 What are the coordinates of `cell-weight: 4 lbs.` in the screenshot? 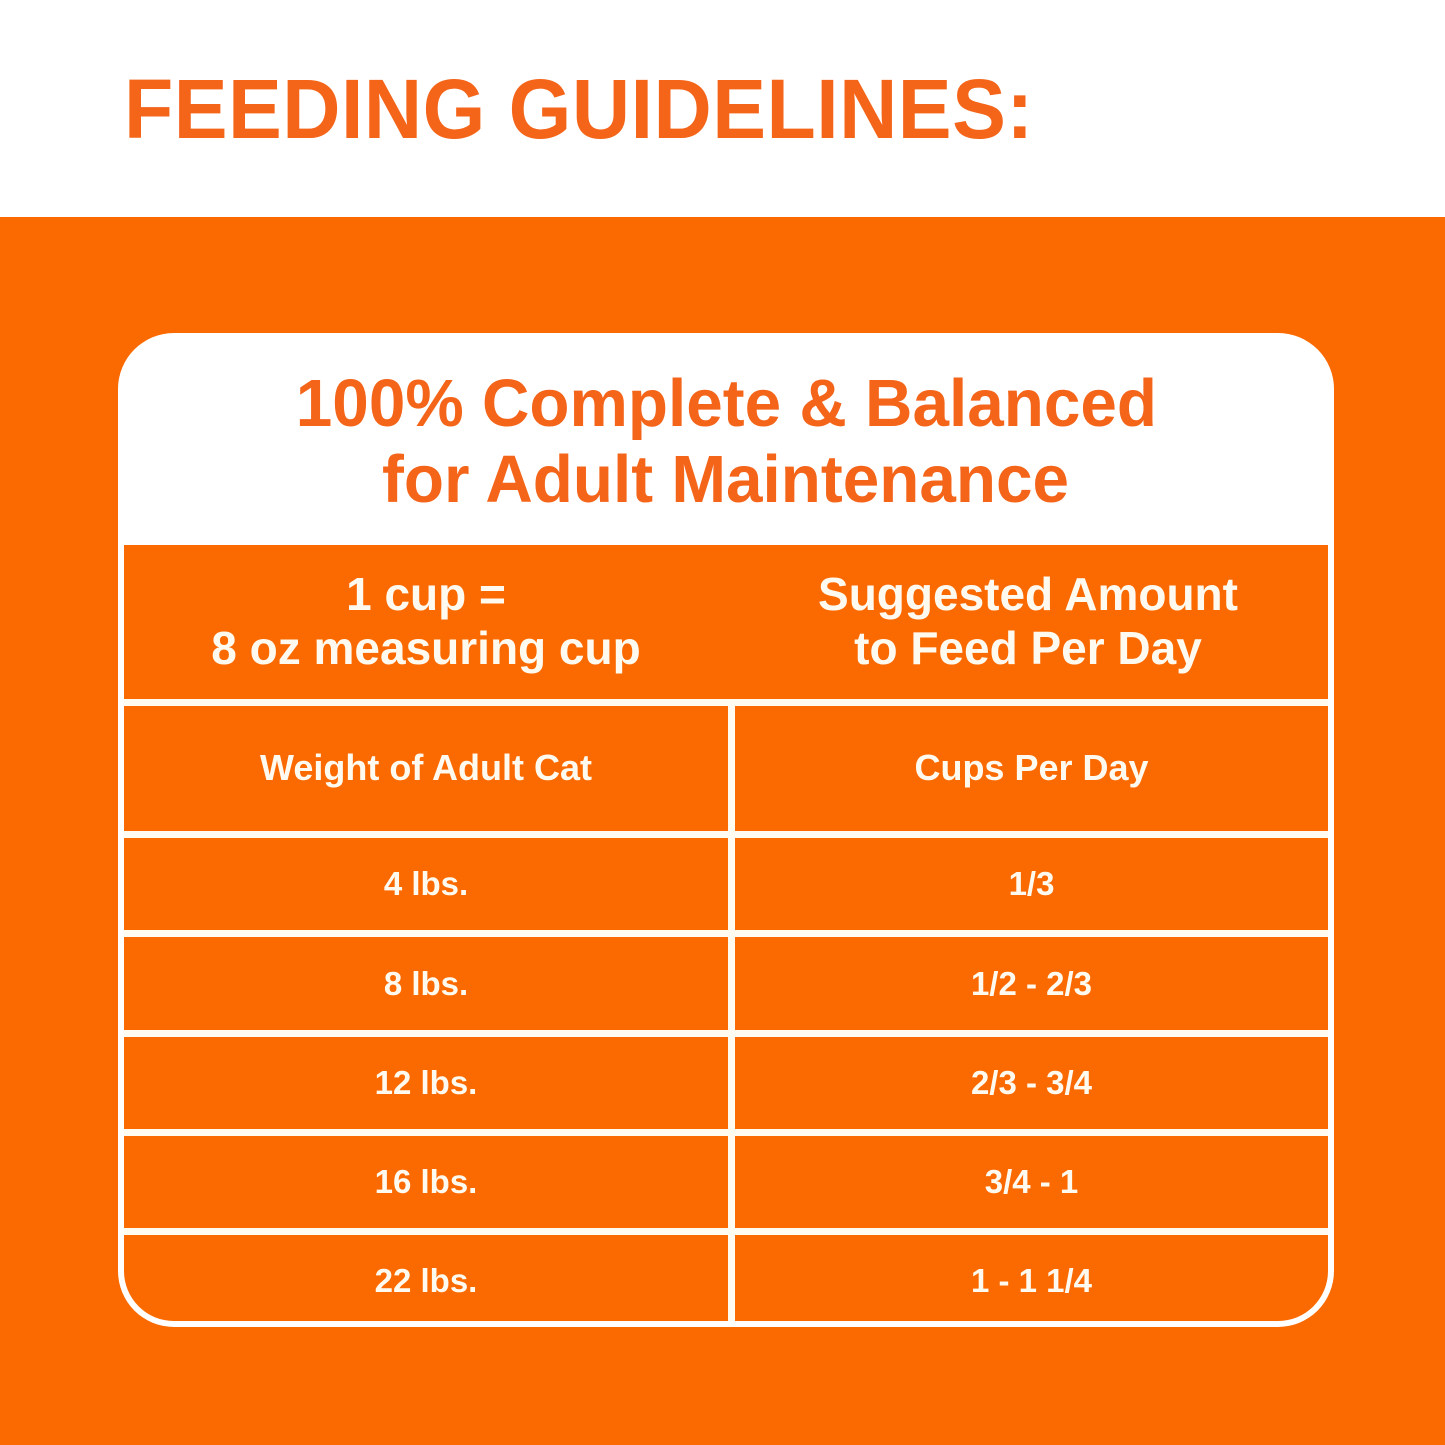 It's located at (426, 884).